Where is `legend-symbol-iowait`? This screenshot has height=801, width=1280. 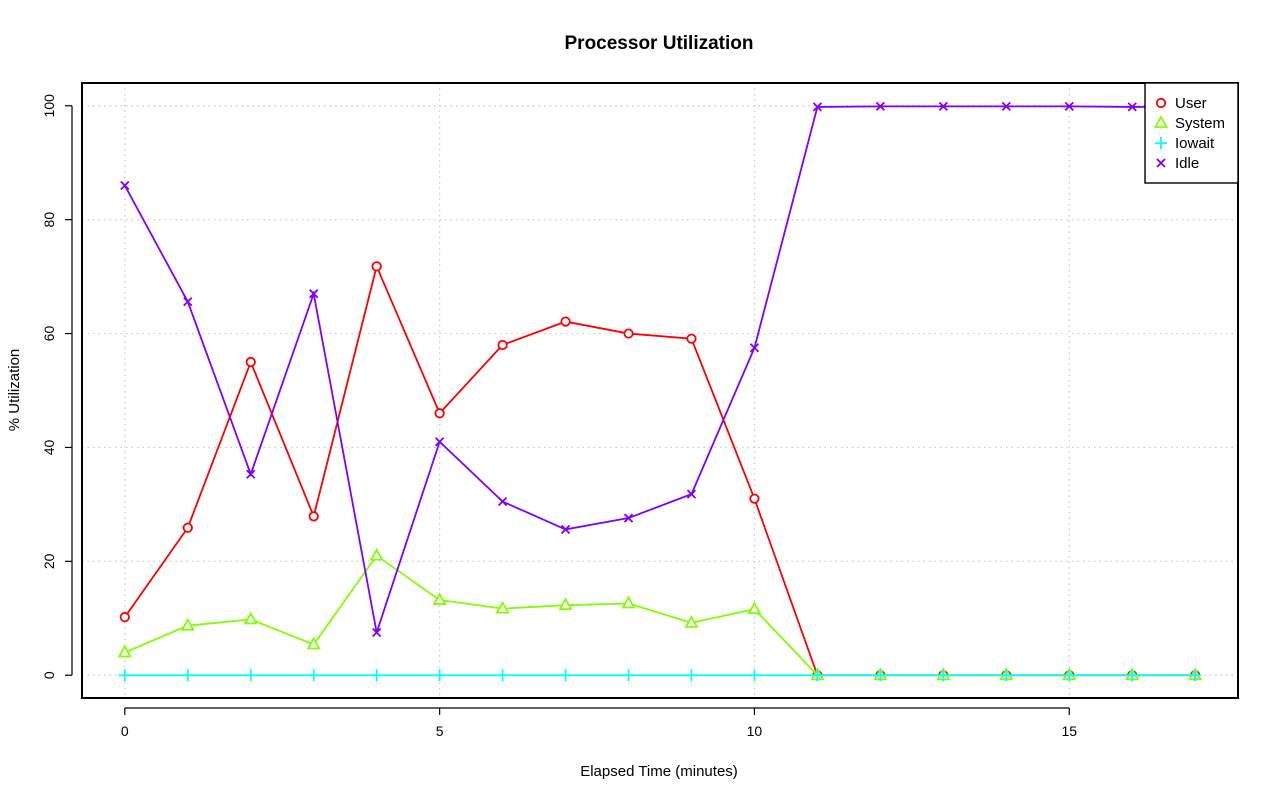 legend-symbol-iowait is located at coordinates (1161, 143).